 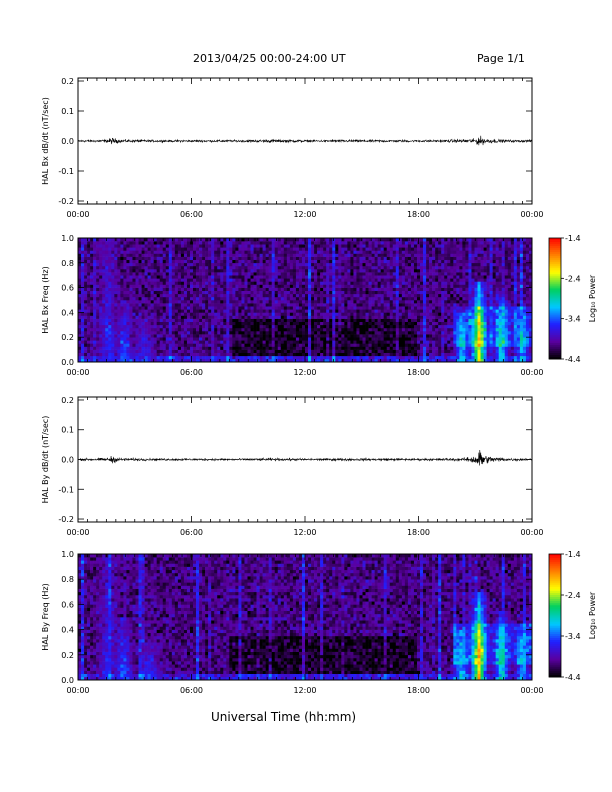 I want to click on y-axis-label: HAL Bx dB/dt (nT/sec), so click(x=45, y=141).